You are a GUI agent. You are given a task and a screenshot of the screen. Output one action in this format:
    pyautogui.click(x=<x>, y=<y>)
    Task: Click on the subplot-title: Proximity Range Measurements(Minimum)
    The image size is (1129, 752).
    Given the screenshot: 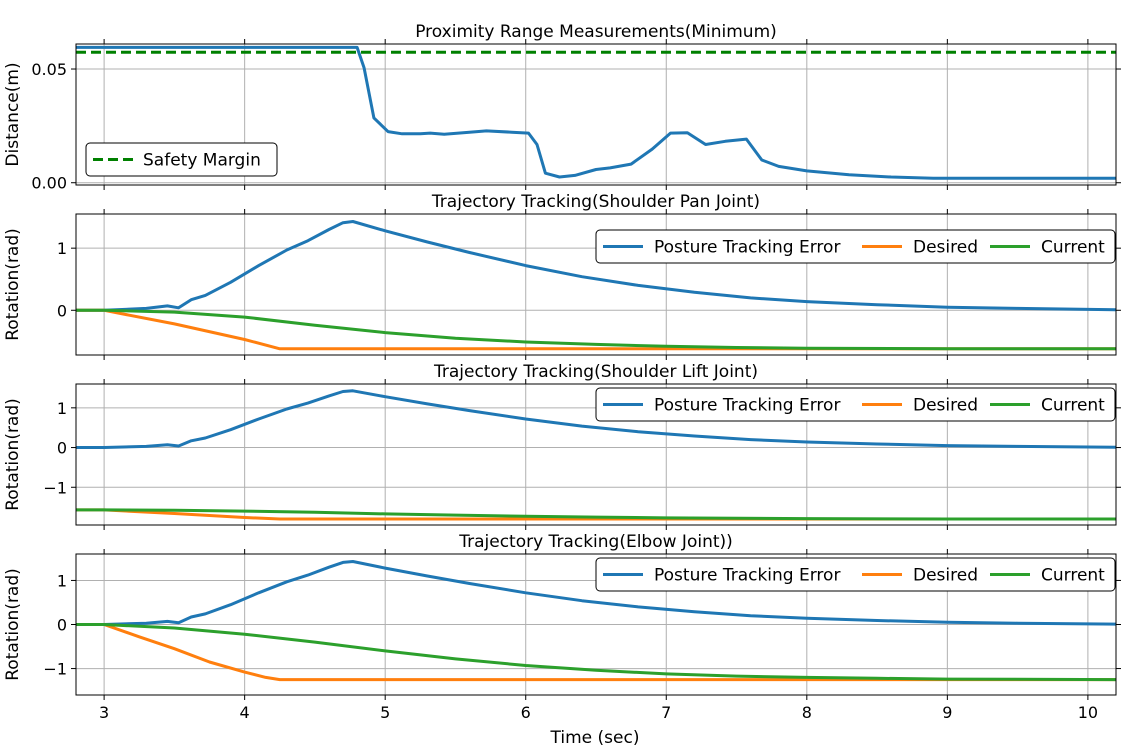 What is the action you would take?
    pyautogui.click(x=596, y=32)
    